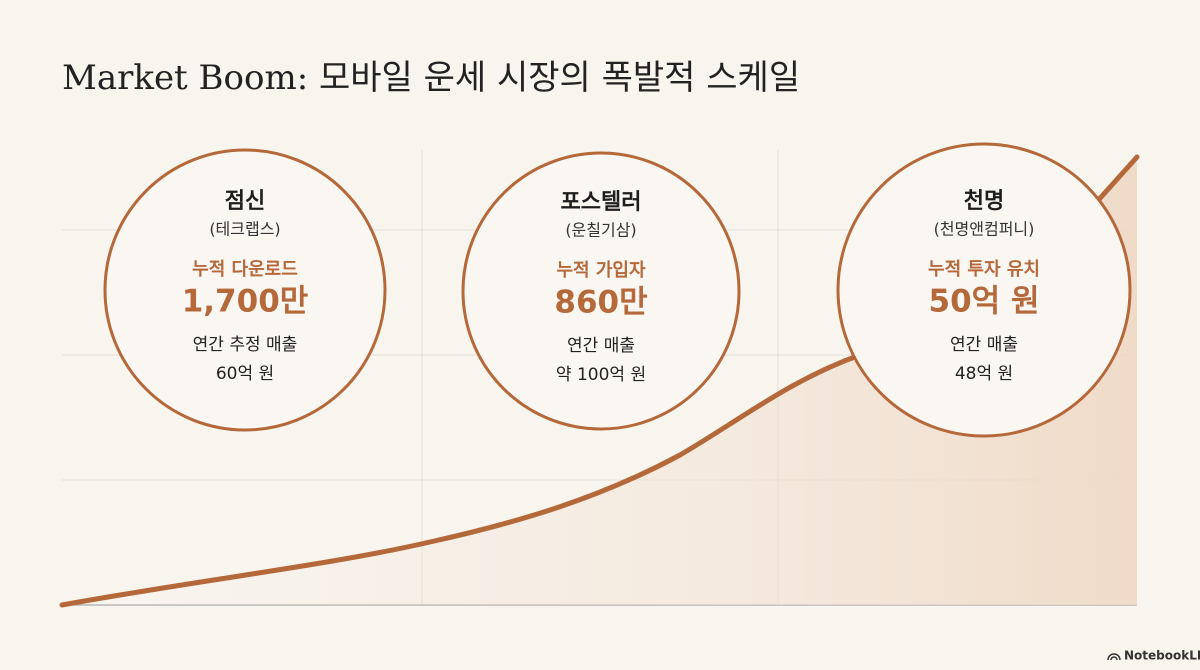 The image size is (1200, 670). What do you see at coordinates (245, 269) in the screenshot?
I see `metric-label: 누적 다운로드` at bounding box center [245, 269].